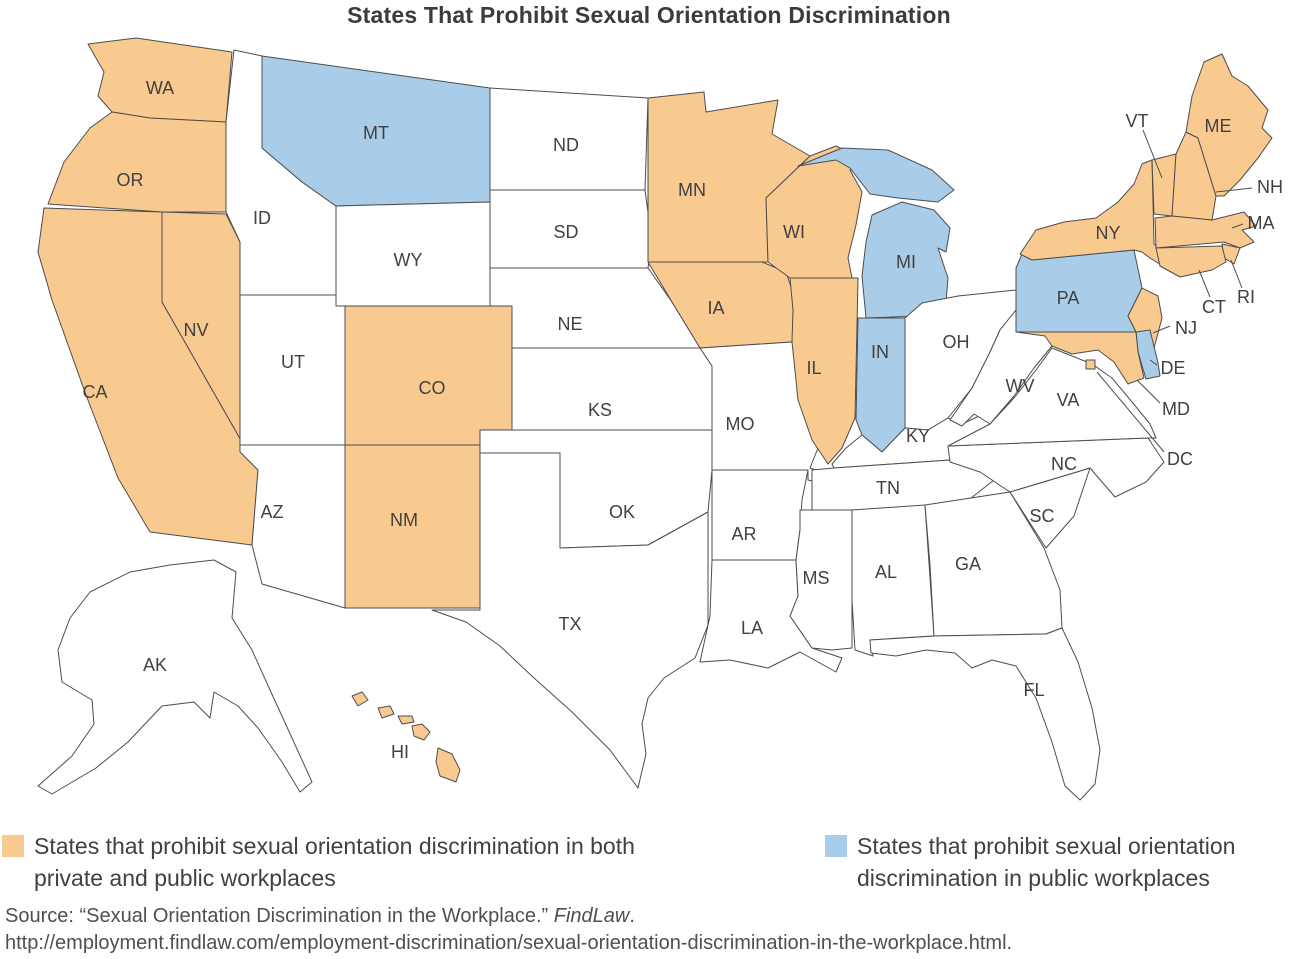 This screenshot has width=1298, height=959. I want to click on state-label-dc: DC, so click(1180, 459).